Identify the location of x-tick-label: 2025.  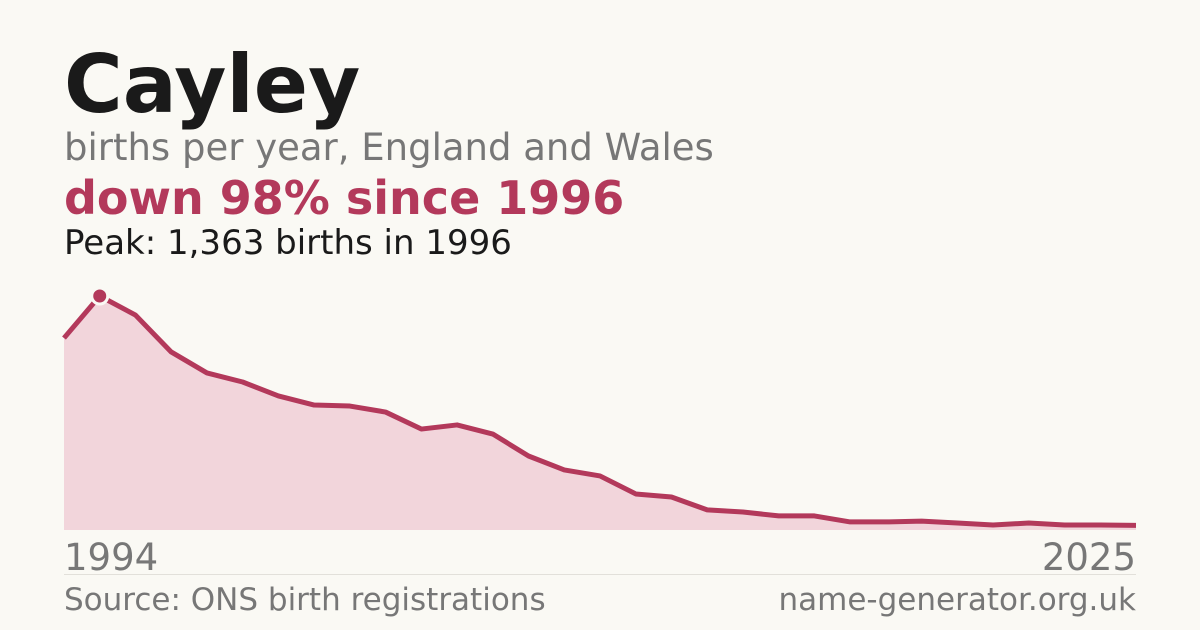
(1089, 557).